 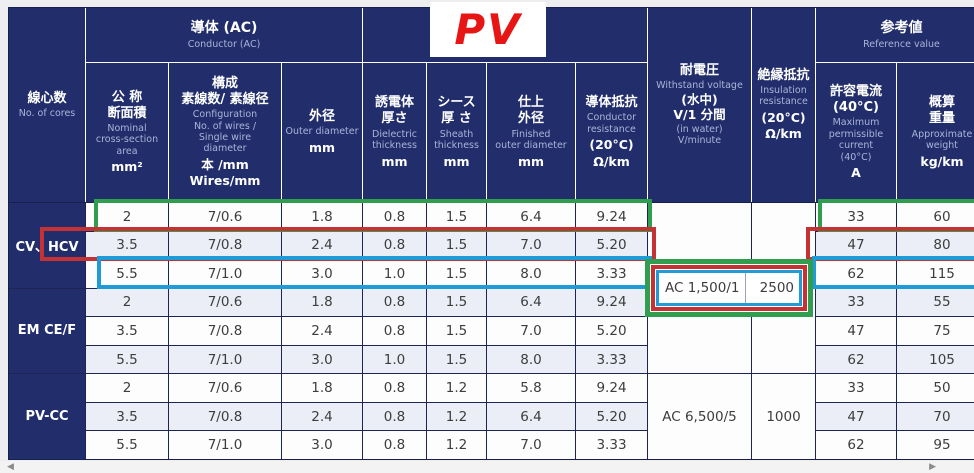 I want to click on col-header-od-jp: 外径, so click(x=321, y=117).